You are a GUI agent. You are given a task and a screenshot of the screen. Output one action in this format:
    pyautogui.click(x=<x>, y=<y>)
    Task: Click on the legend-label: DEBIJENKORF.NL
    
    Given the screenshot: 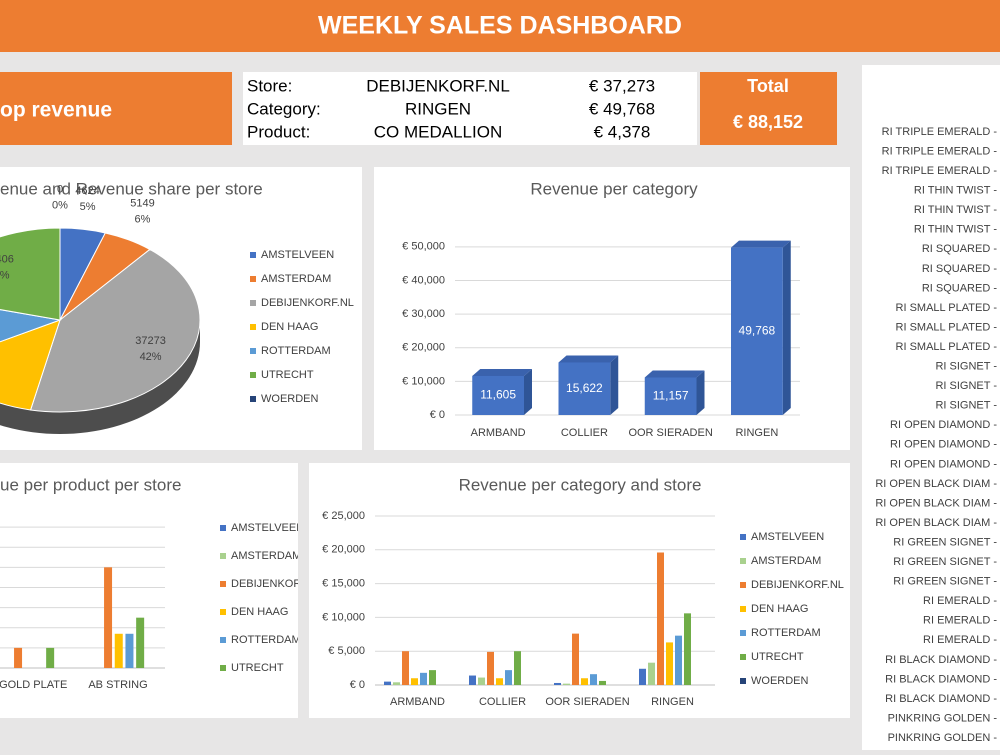 What is the action you would take?
    pyautogui.click(x=797, y=585)
    